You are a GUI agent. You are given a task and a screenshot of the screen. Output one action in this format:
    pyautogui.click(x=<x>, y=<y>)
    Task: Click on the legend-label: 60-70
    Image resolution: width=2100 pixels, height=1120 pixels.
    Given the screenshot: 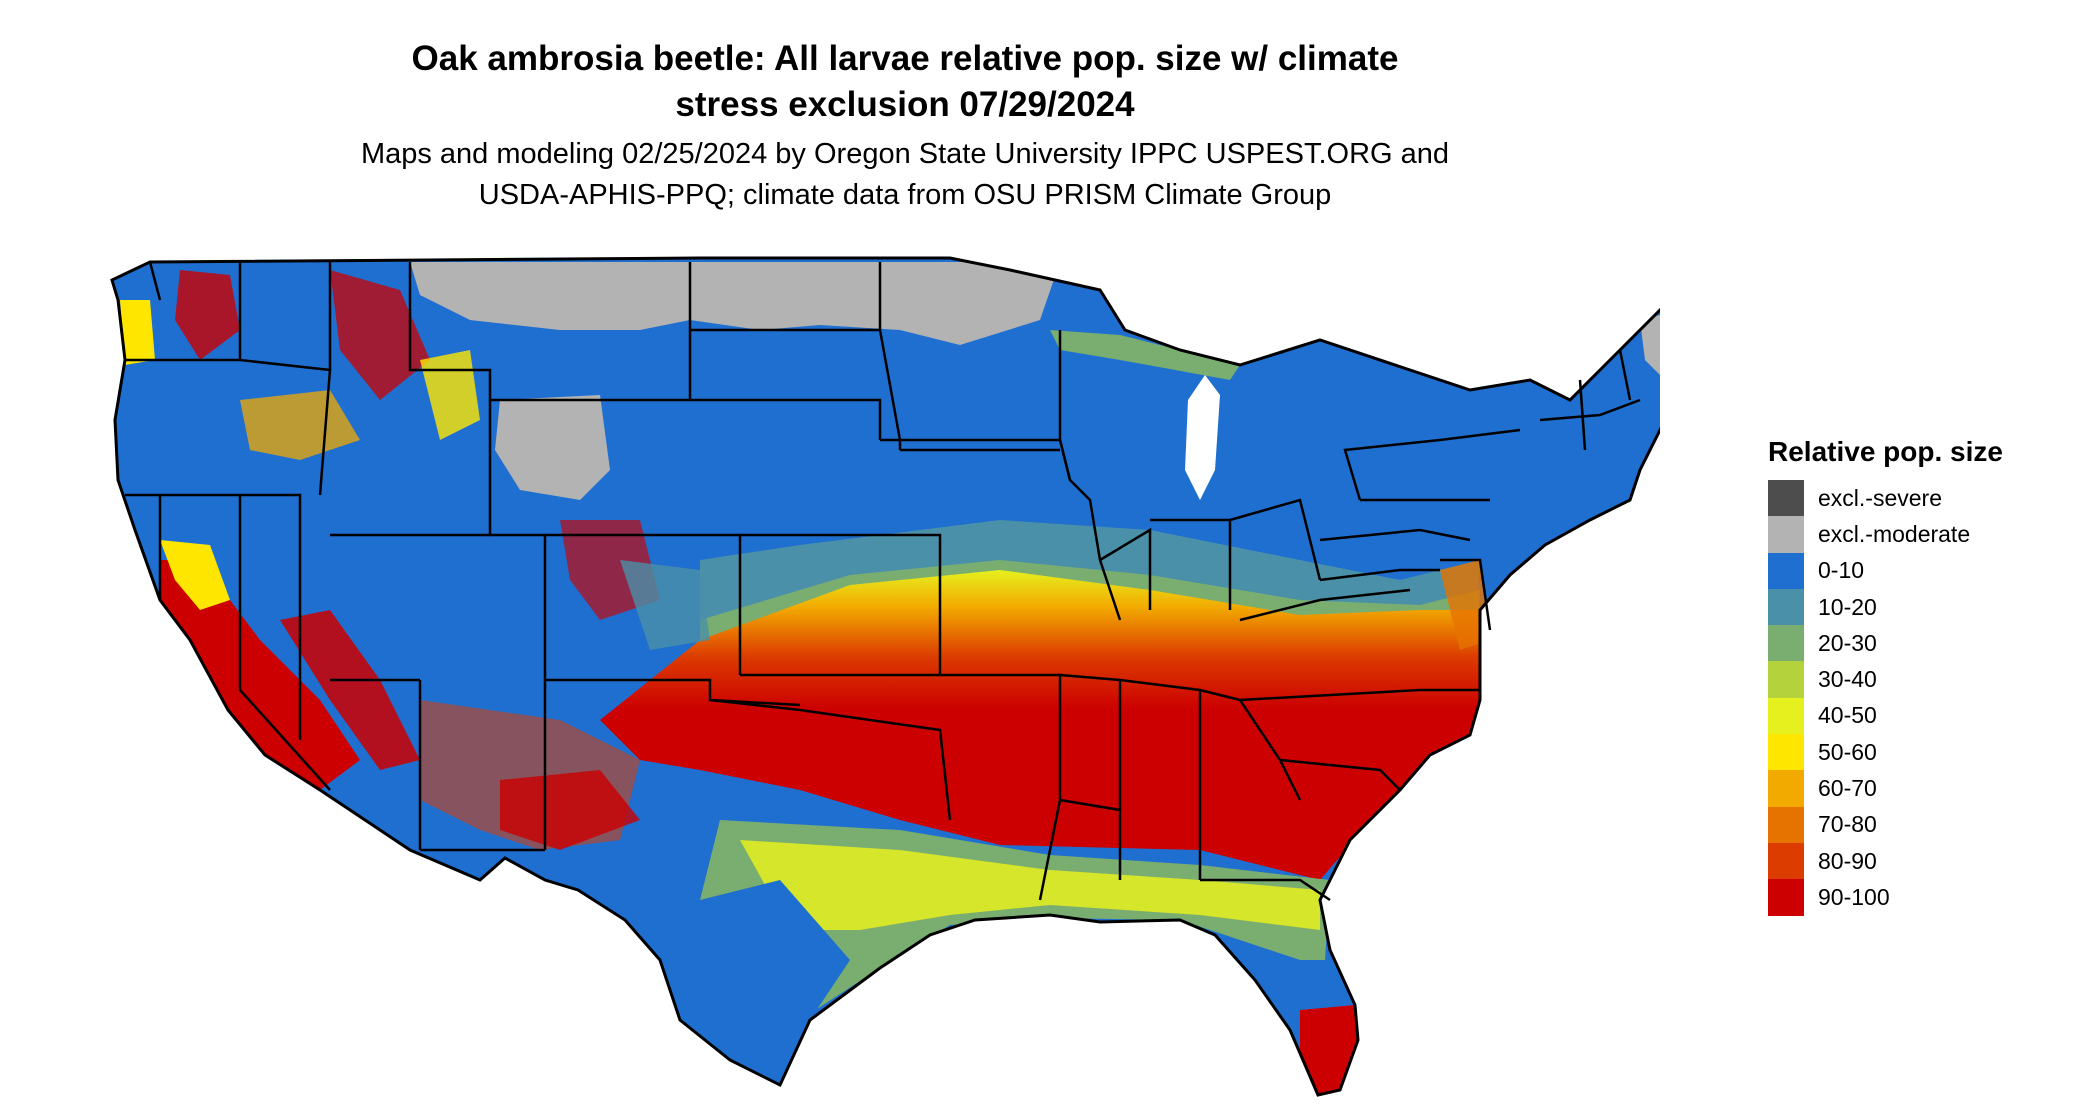 What is the action you would take?
    pyautogui.click(x=1847, y=788)
    